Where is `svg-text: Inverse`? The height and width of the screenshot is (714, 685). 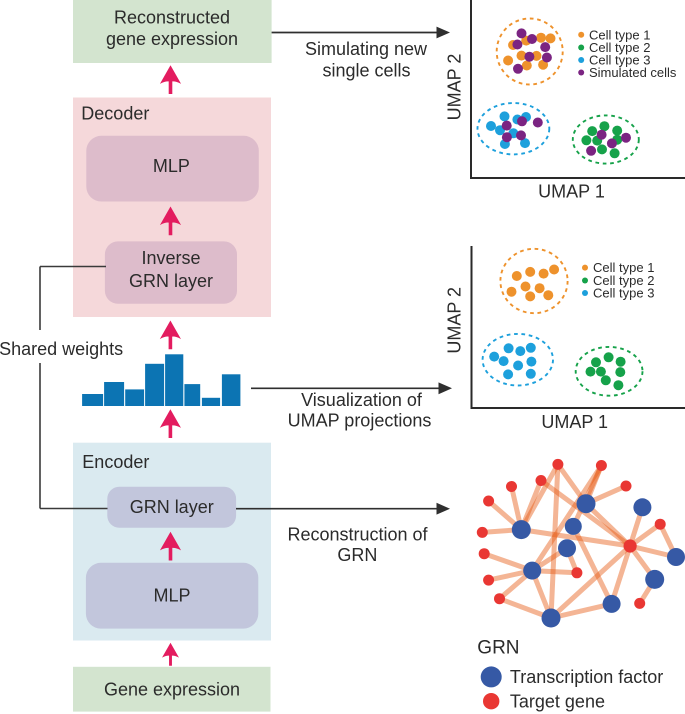 svg-text: Inverse is located at coordinates (170, 258).